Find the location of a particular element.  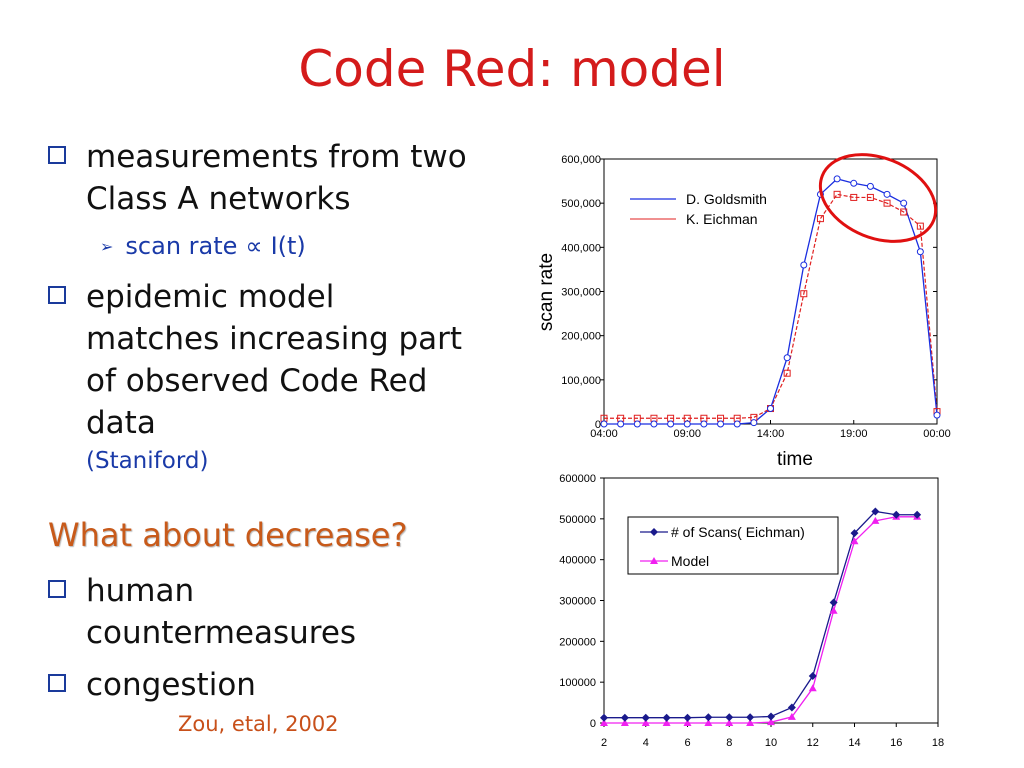

x-tick-label: 04:00 is located at coordinates (604, 434).